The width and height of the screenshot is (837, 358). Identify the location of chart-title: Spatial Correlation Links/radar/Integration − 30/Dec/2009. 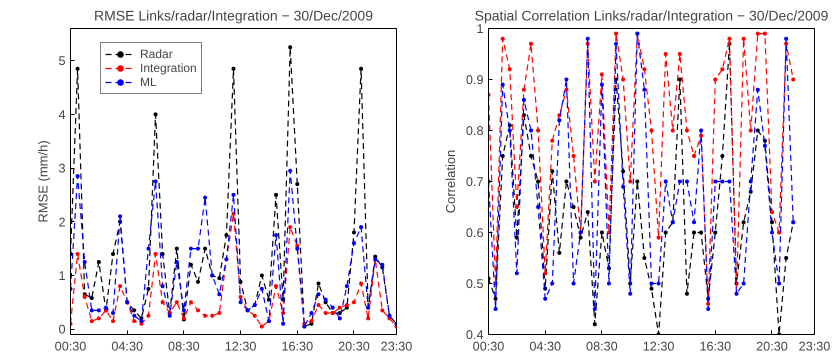
(651, 16).